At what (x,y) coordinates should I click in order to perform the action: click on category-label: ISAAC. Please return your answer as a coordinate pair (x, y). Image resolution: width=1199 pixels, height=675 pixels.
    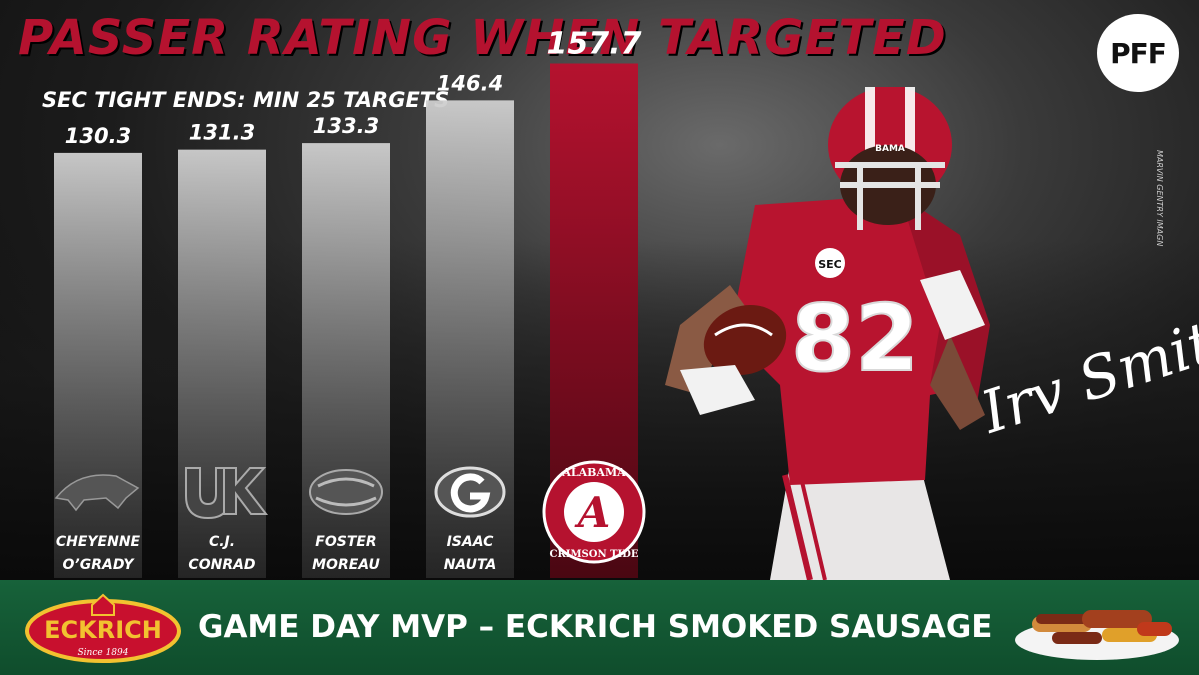
    Looking at the image, I should click on (471, 542).